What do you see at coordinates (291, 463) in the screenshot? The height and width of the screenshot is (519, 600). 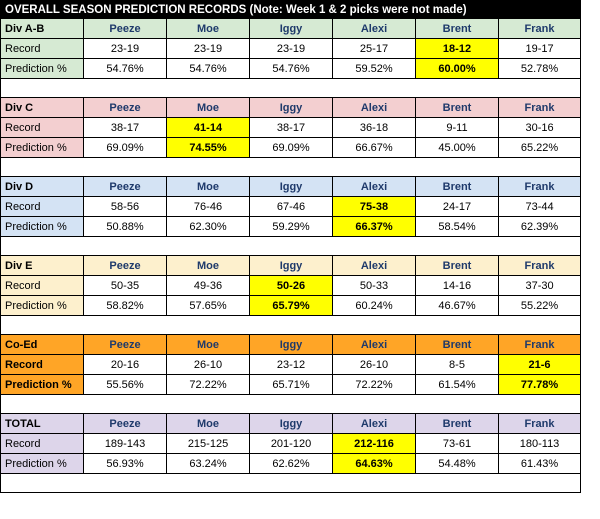 I see `cell: 62.62%` at bounding box center [291, 463].